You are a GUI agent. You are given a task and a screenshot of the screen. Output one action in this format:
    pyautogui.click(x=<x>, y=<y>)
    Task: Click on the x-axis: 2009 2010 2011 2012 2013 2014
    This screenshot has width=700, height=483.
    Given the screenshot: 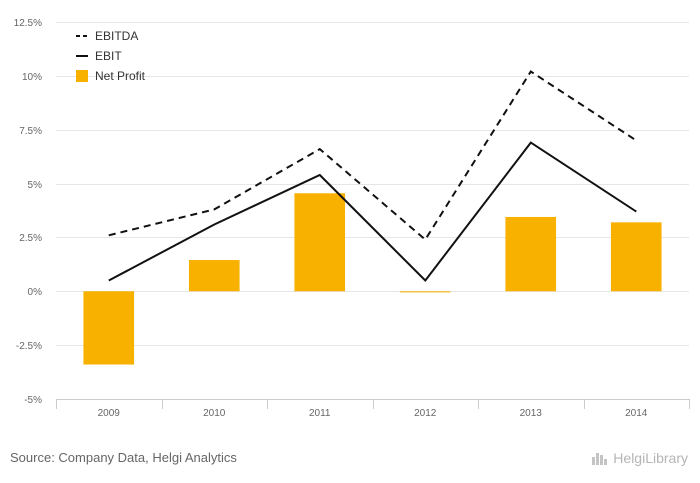 What is the action you would take?
    pyautogui.click(x=373, y=409)
    